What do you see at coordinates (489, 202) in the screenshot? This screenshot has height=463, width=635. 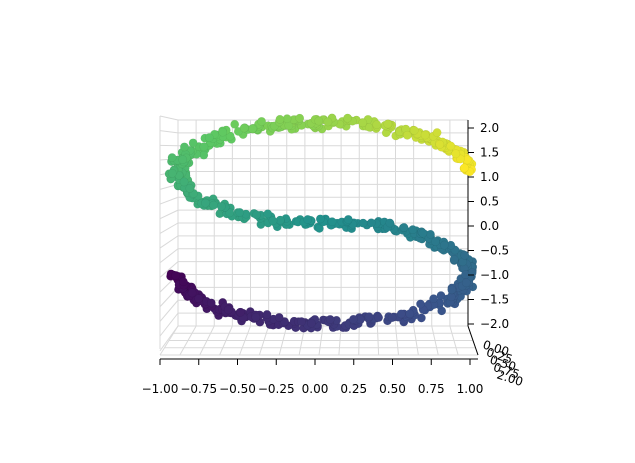 I see `z-tick-label: 0.5` at bounding box center [489, 202].